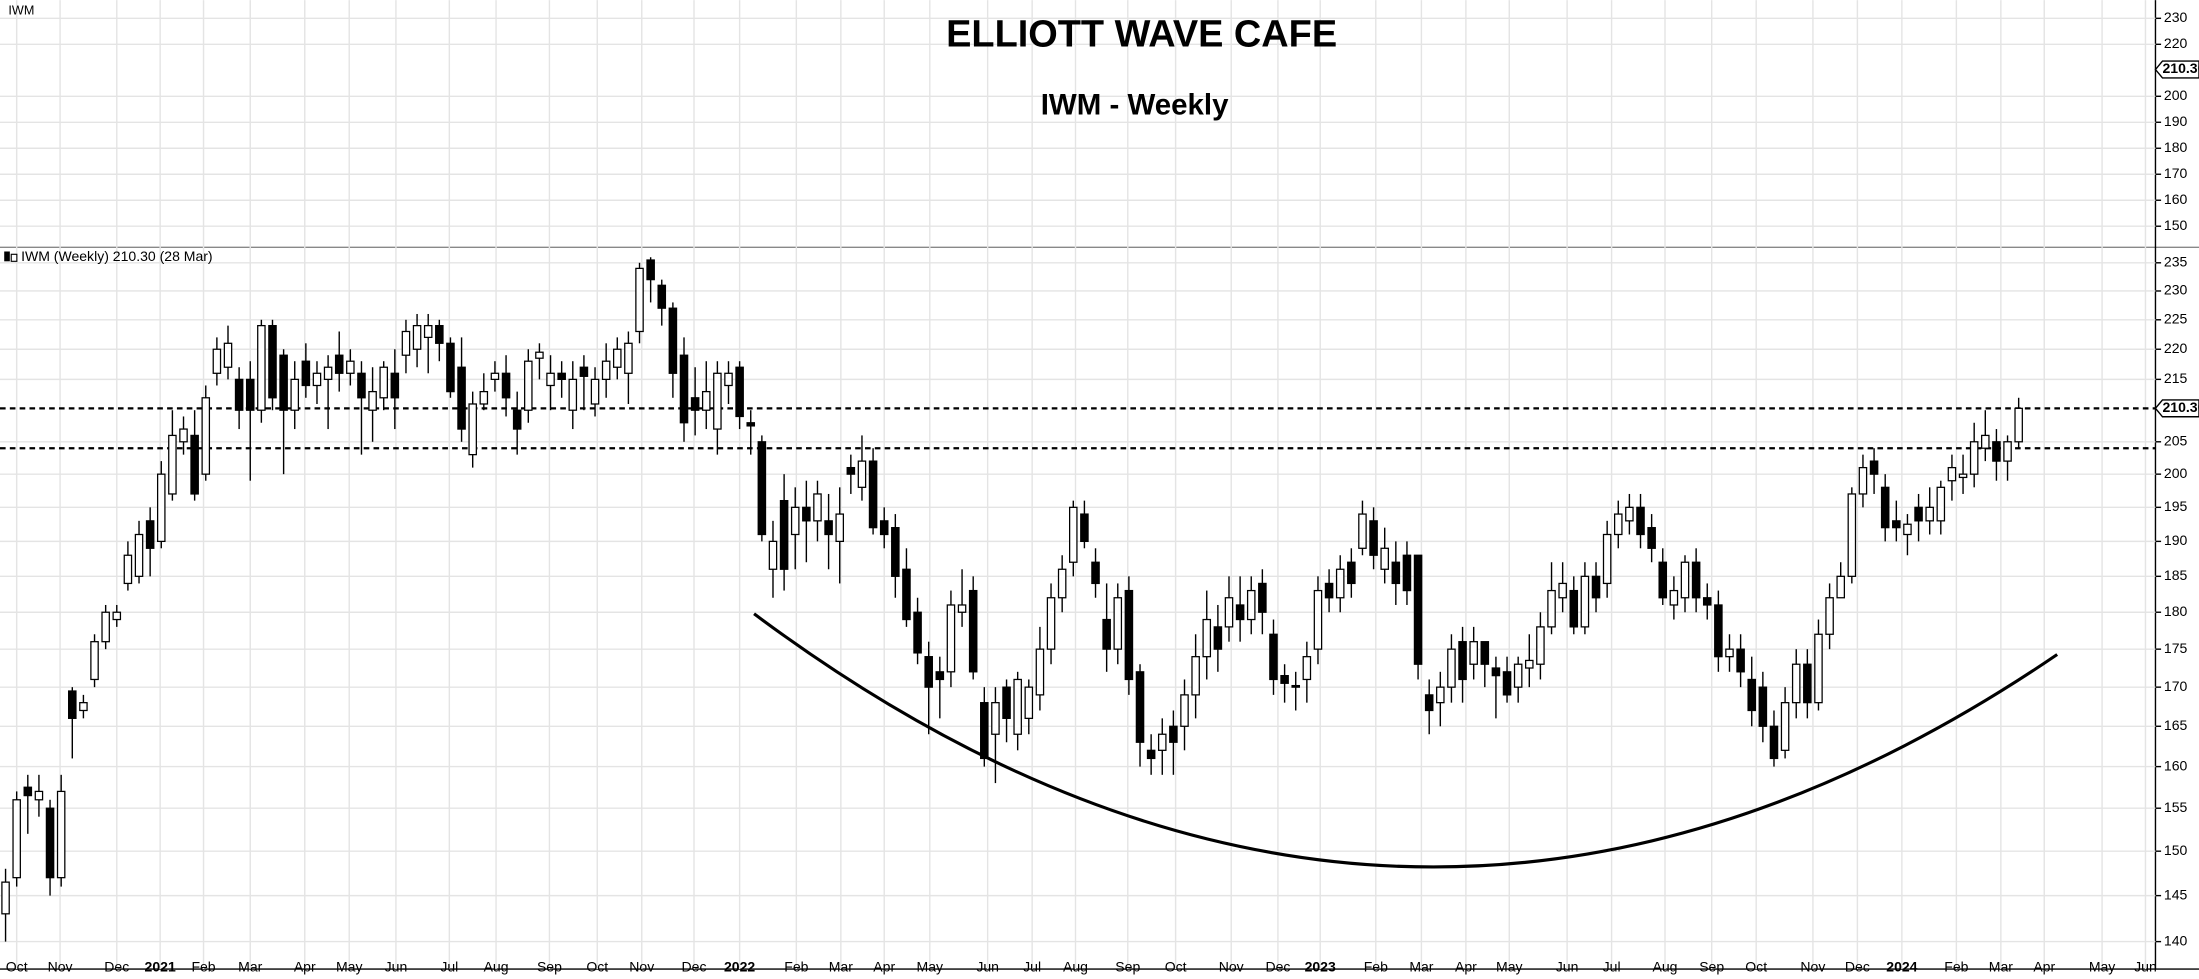 The image size is (2199, 979). What do you see at coordinates (396, 966) in the screenshot?
I see `x-tick-label: Jun` at bounding box center [396, 966].